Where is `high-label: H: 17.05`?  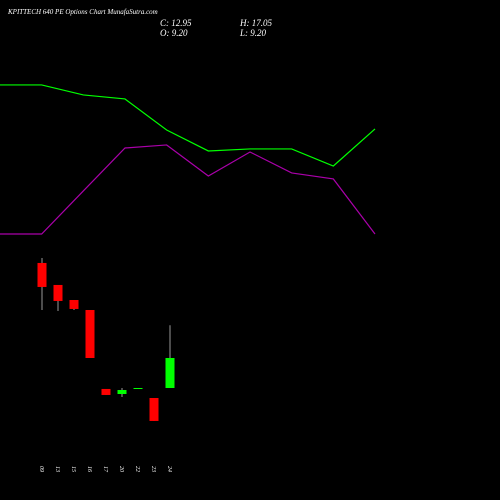 high-label: H: 17.05 is located at coordinates (255, 23).